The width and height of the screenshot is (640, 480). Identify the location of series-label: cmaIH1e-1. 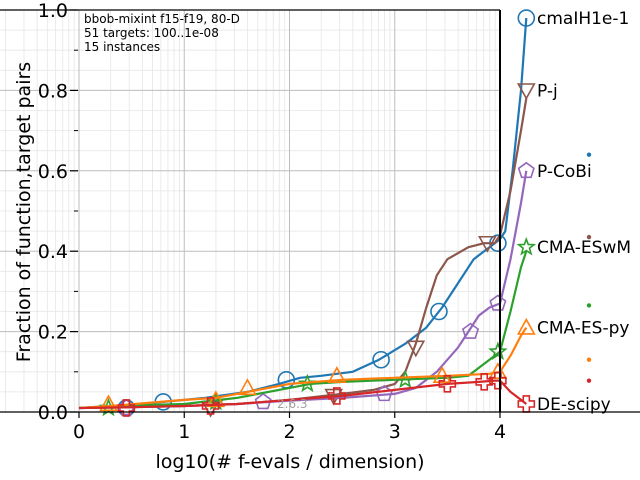
(583, 19).